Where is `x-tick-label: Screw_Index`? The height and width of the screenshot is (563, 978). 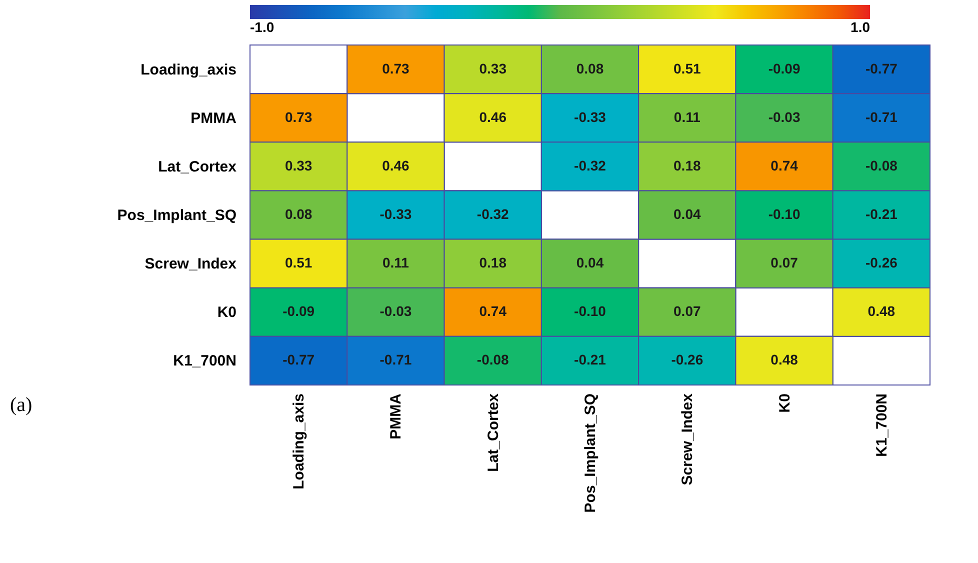 x-tick-label: Screw_Index is located at coordinates (687, 439).